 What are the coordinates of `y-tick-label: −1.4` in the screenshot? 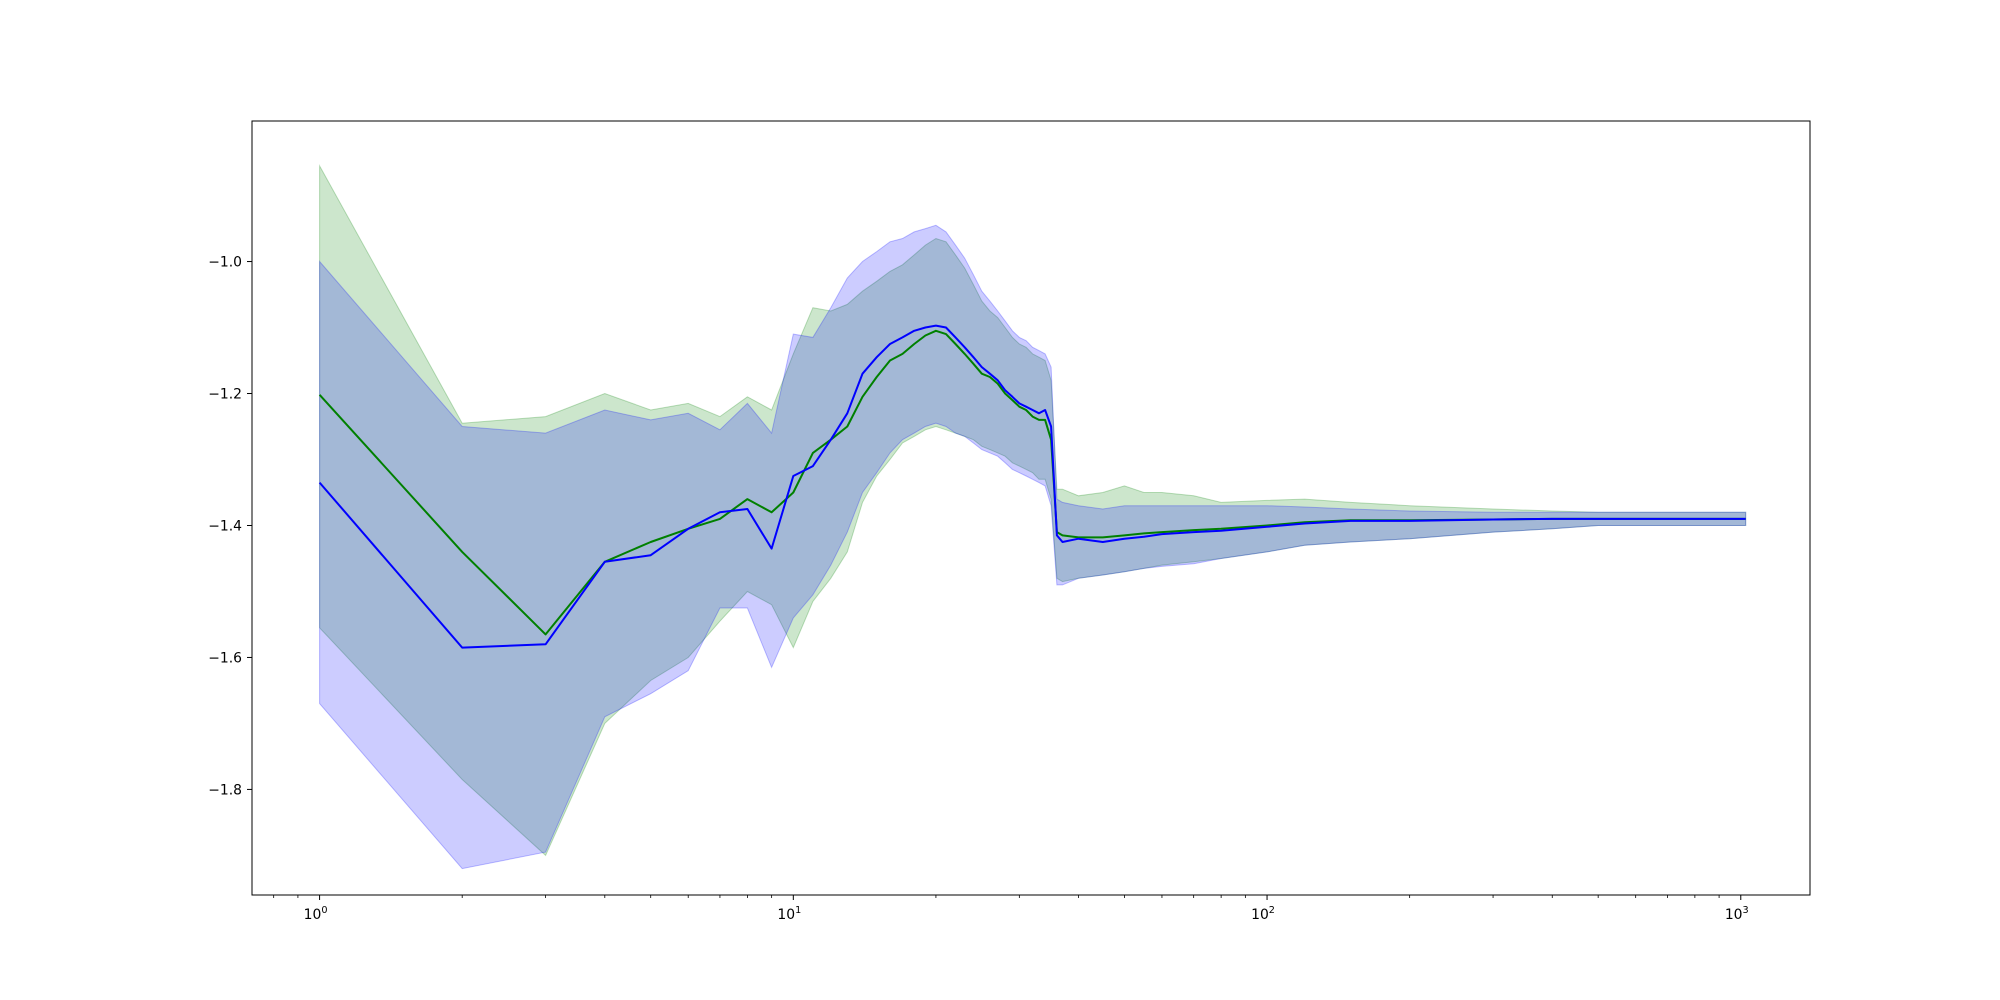 It's located at (225, 526).